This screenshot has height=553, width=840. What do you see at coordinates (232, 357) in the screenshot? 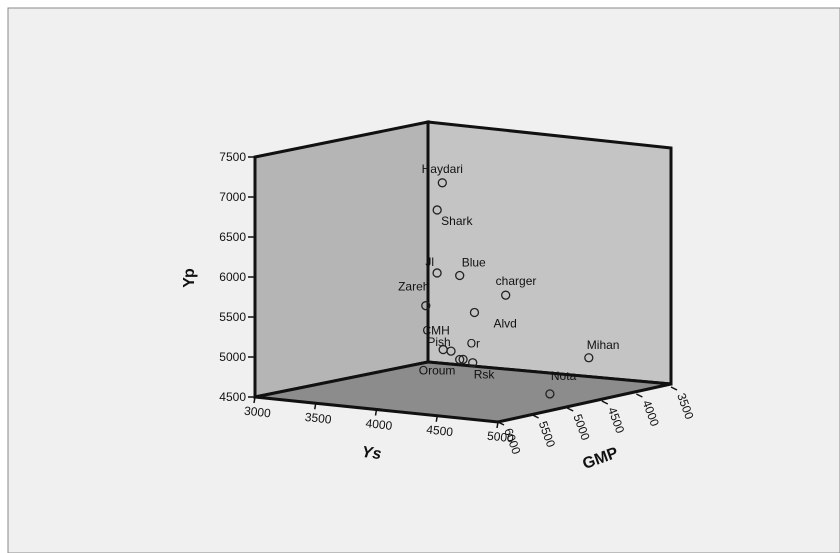
I see `y-tick-label: 5000` at bounding box center [232, 357].